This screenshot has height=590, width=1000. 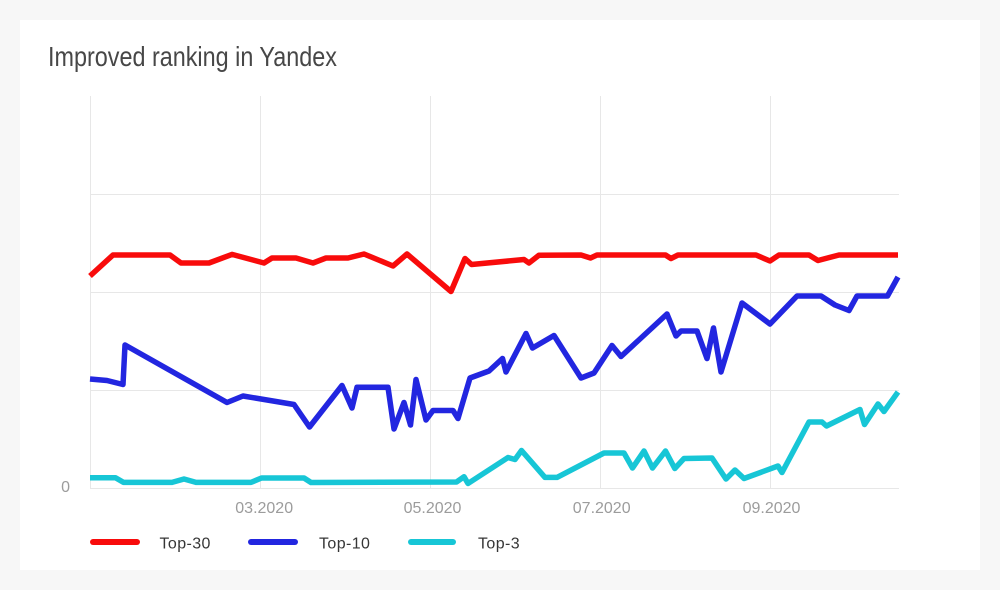 I want to click on svg-text: Top-30, so click(x=185, y=544).